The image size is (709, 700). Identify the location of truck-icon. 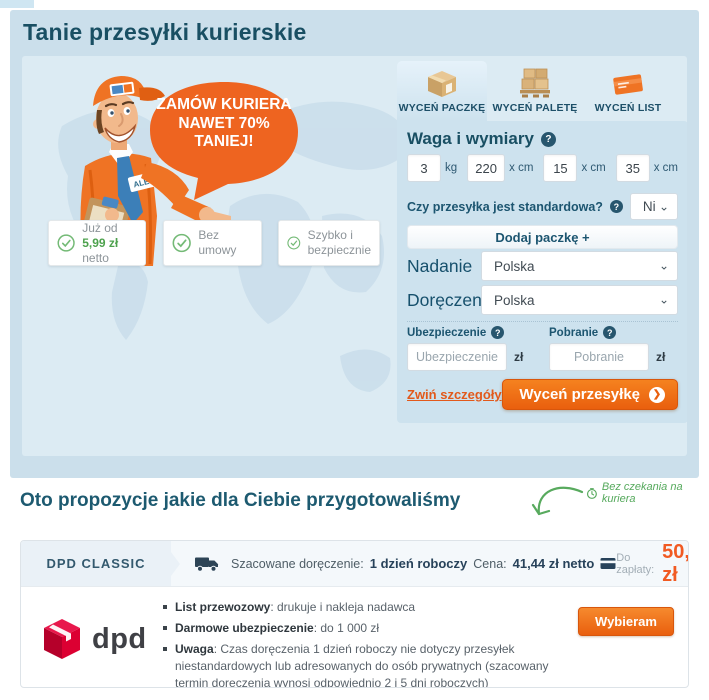
(206, 564).